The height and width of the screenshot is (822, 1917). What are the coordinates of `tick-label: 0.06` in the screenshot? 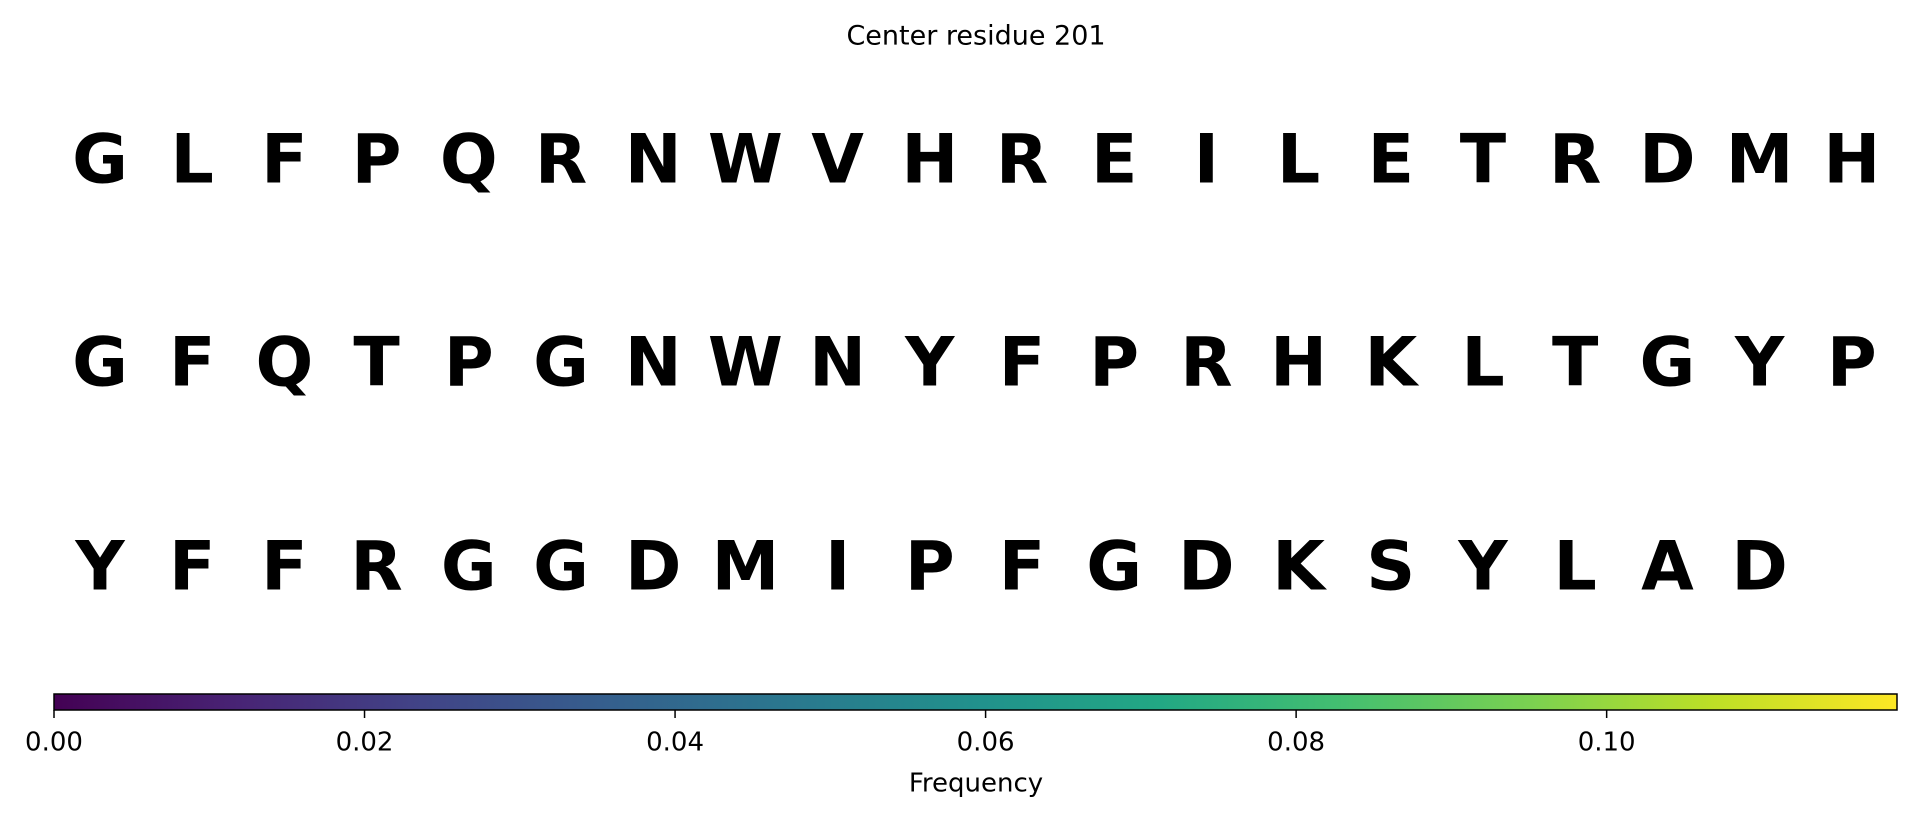 It's located at (986, 743).